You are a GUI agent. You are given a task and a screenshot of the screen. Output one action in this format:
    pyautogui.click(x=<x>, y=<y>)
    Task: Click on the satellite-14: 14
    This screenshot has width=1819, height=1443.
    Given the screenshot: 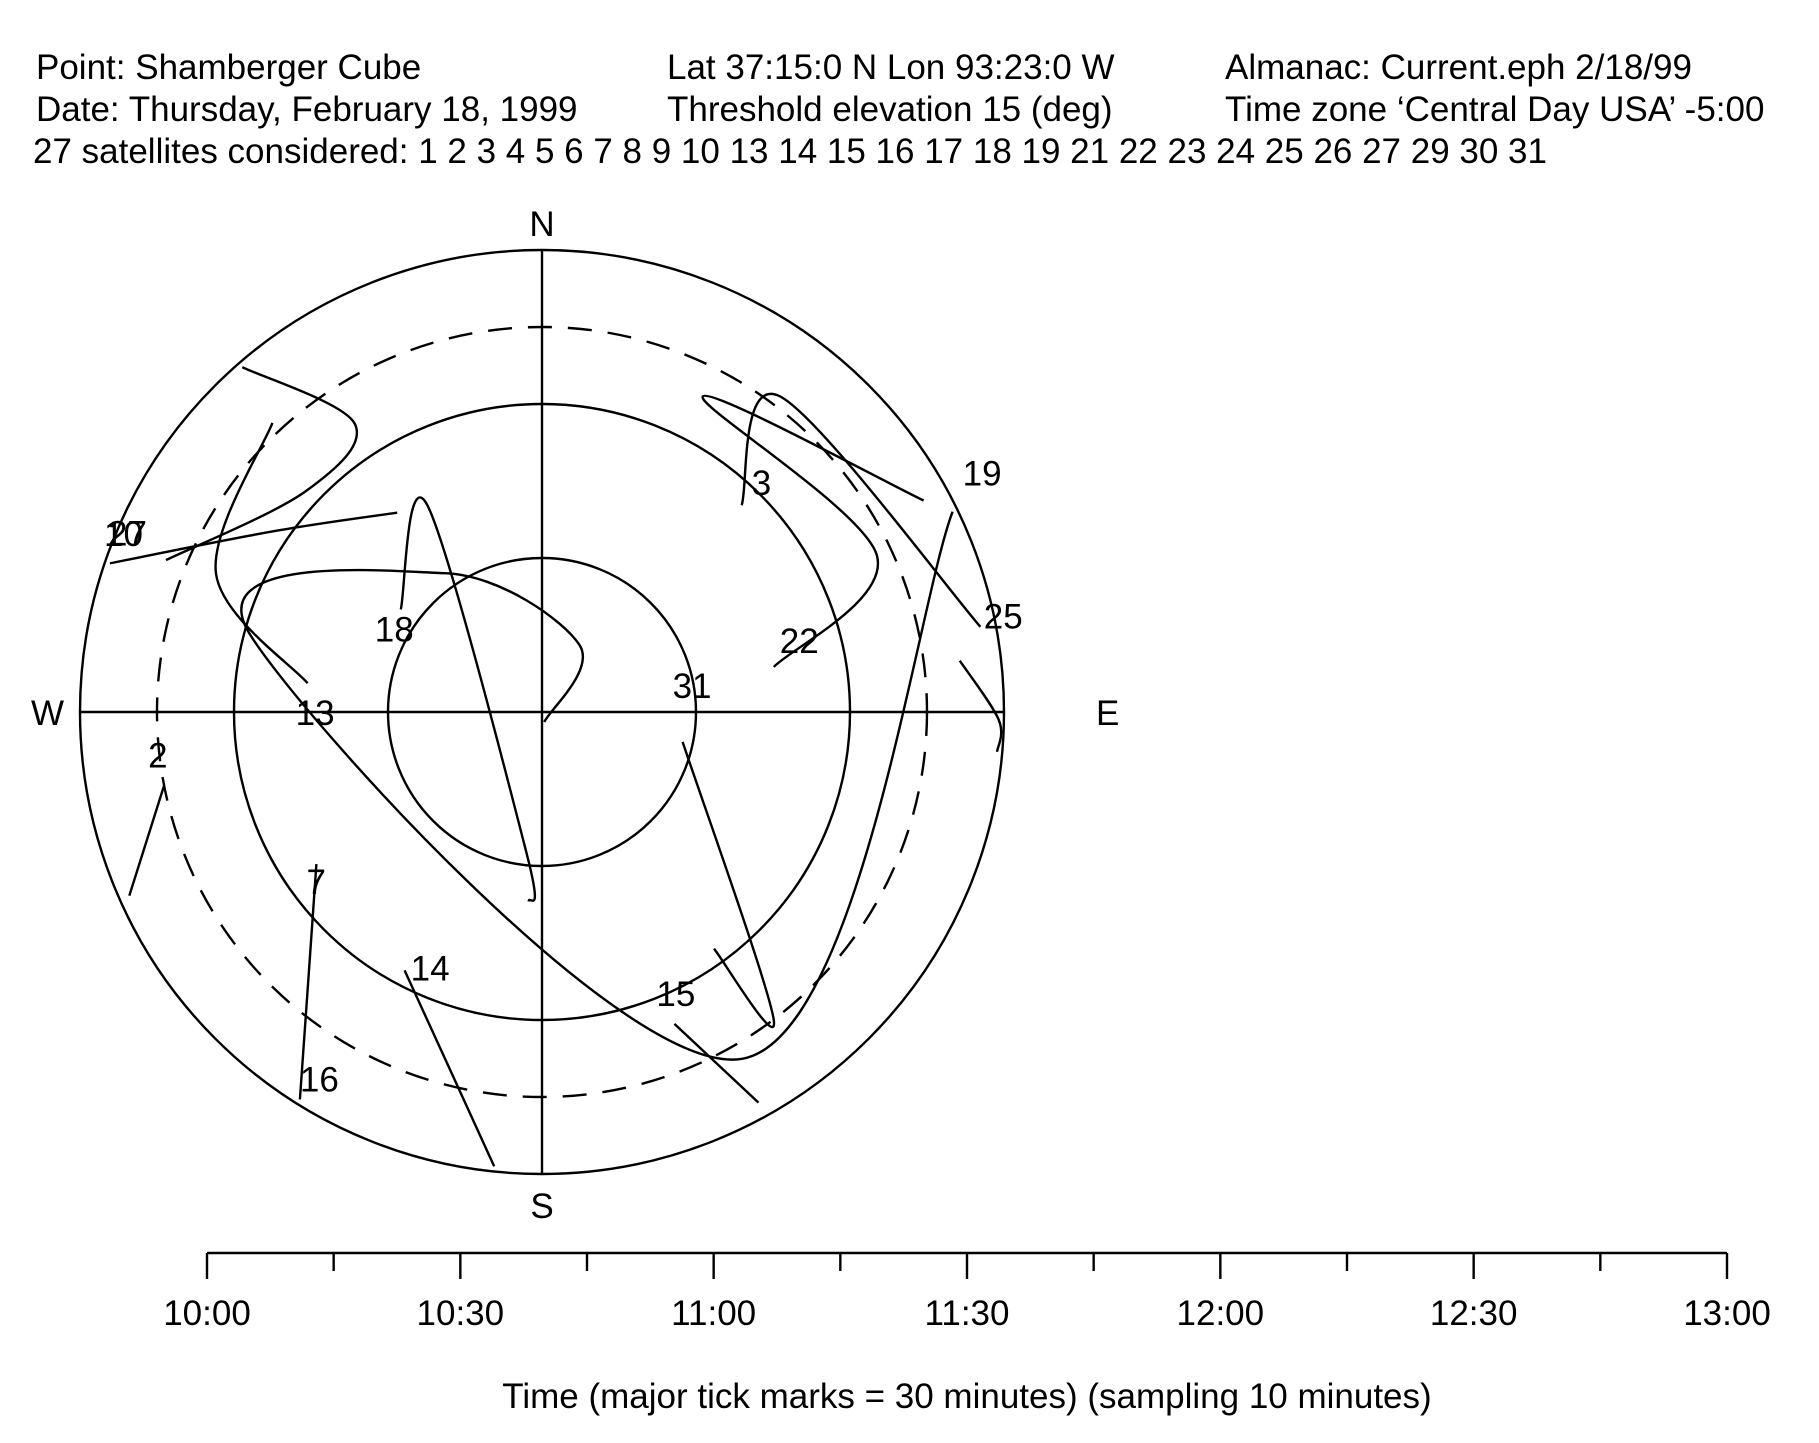 What is the action you would take?
    pyautogui.click(x=449, y=1058)
    